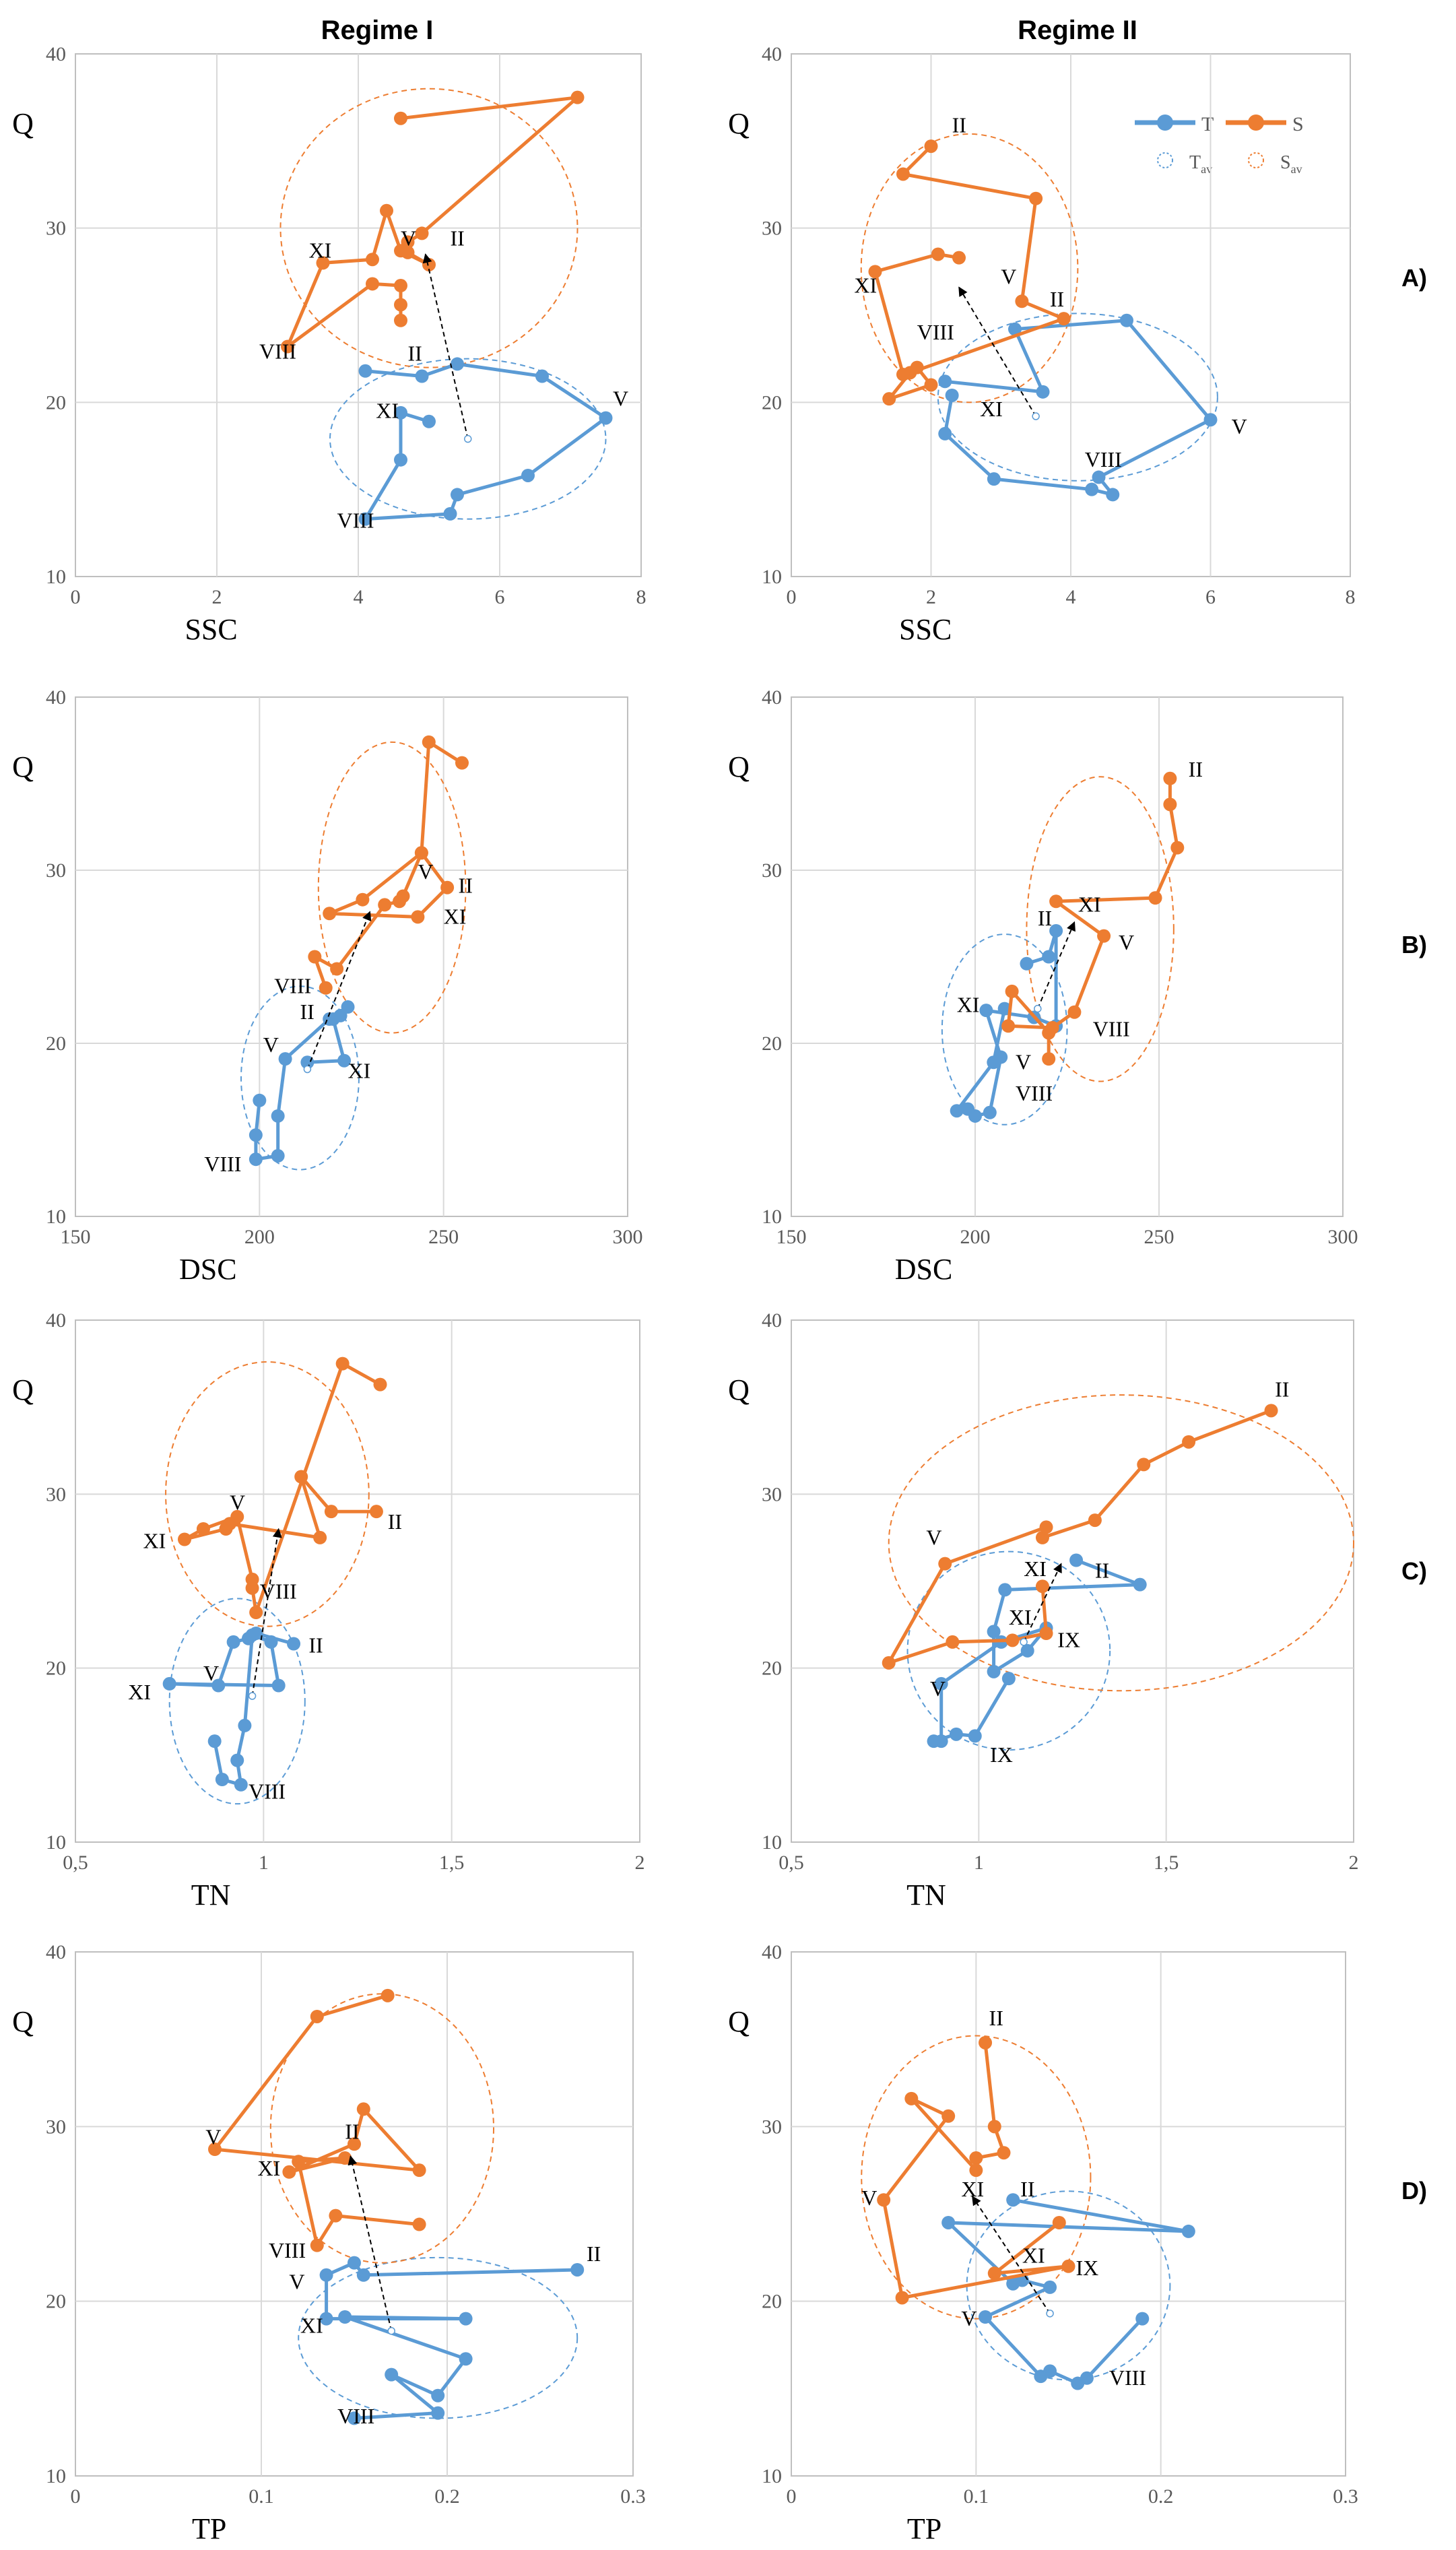 Image resolution: width=1456 pixels, height=2550 pixels. Describe the element at coordinates (1345, 2496) in the screenshot. I see `x-tick-label: 0.3` at that location.